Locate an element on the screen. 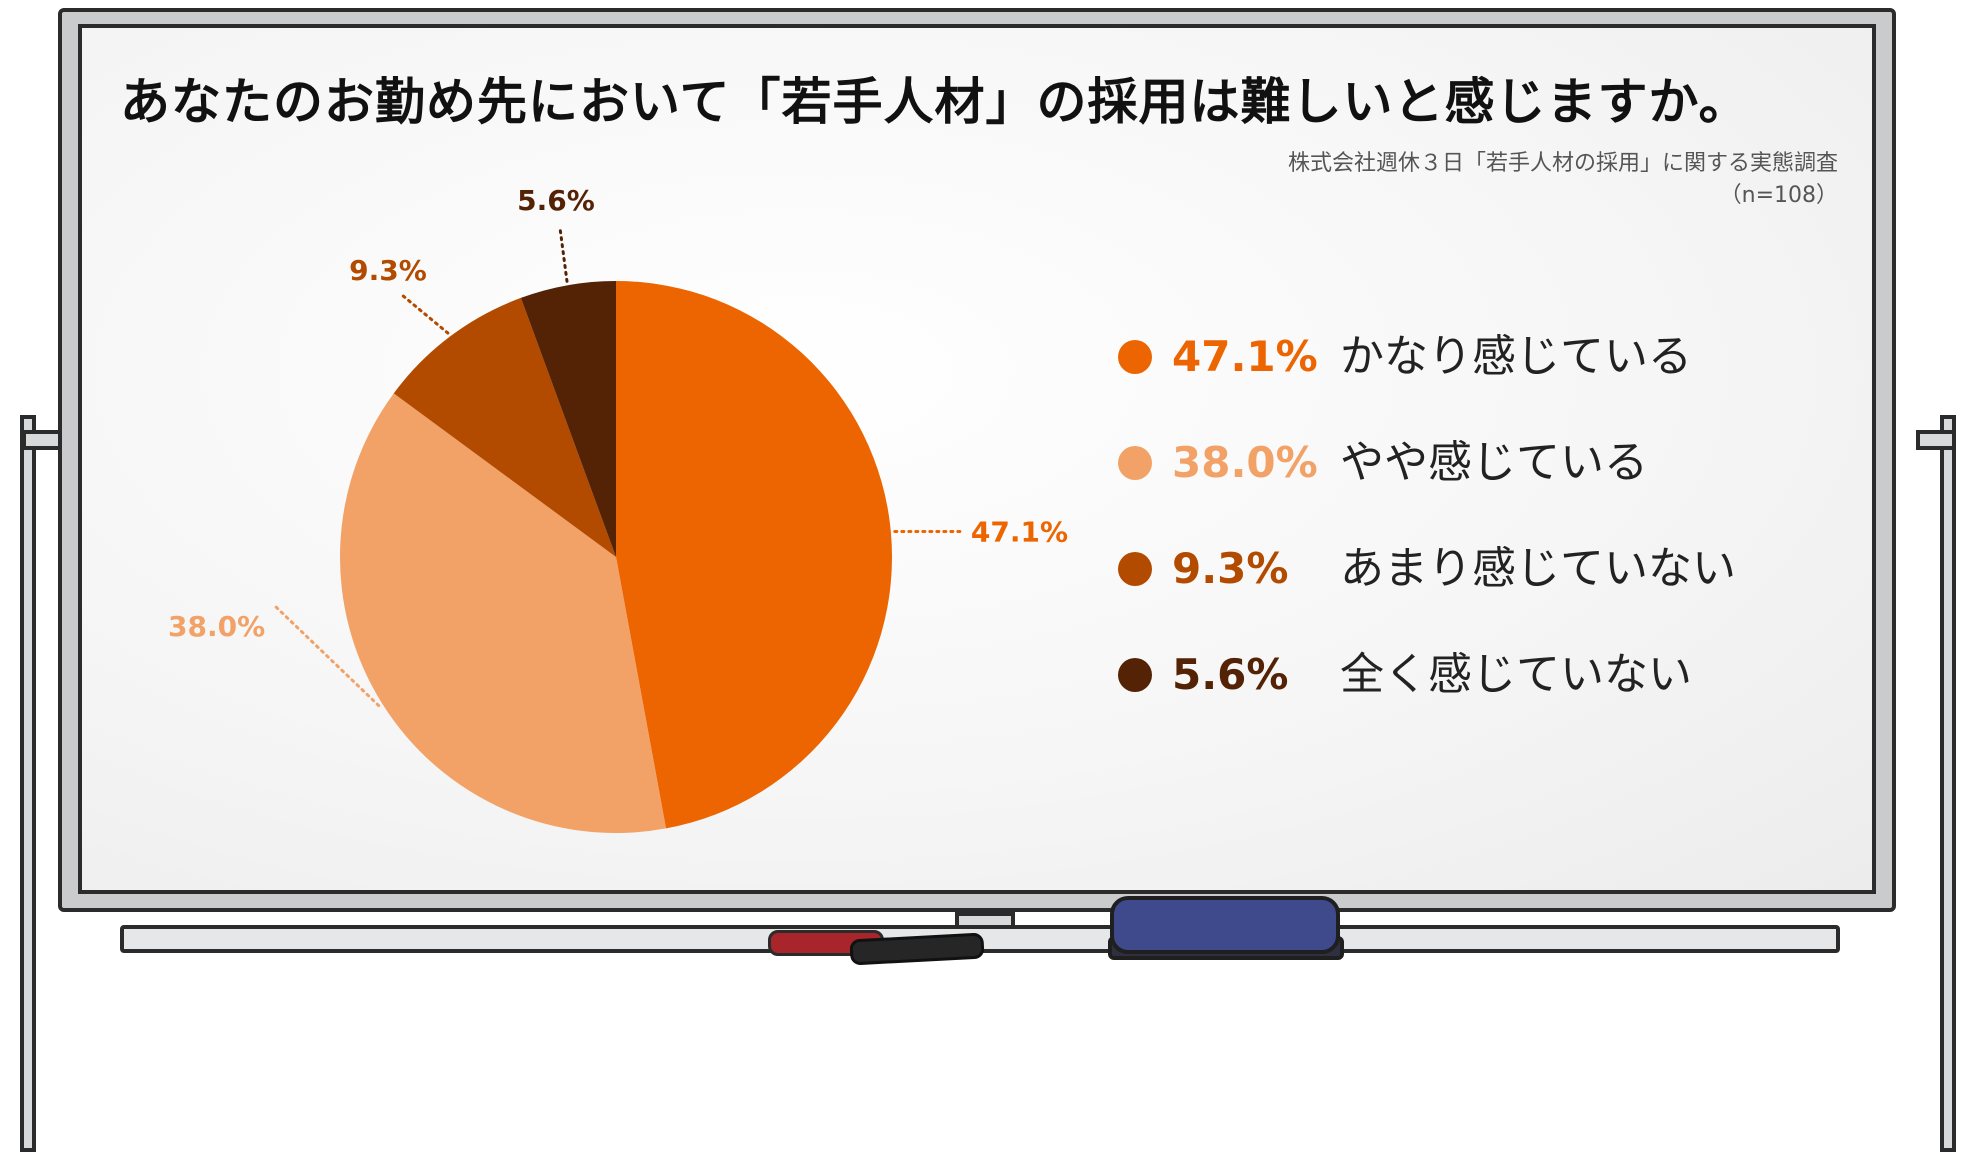 This screenshot has width=1978, height=1152. survey-sample-size: （n=108） is located at coordinates (1778, 195).